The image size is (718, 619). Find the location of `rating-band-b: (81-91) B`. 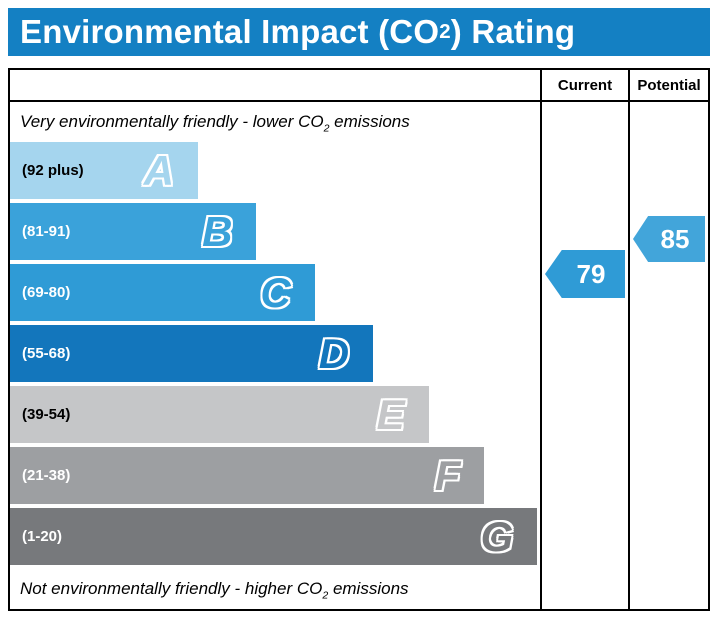

rating-band-b: (81-91) B is located at coordinates (133, 231).